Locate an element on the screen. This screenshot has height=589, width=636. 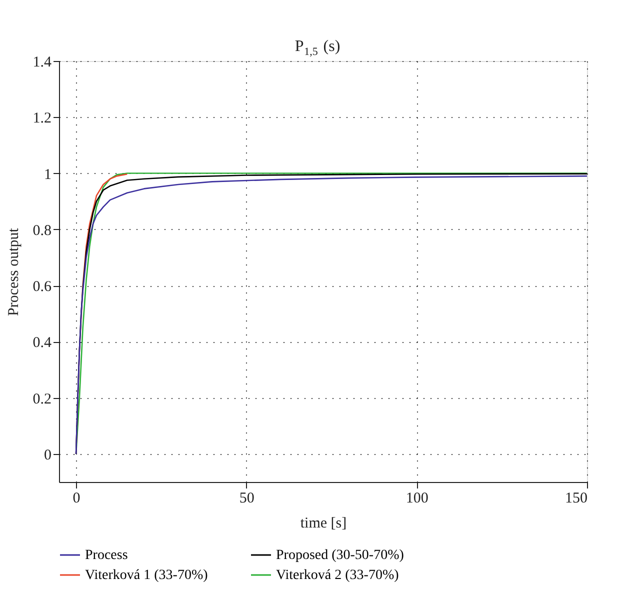
y-tick-label: 0.6 is located at coordinates (42, 287).